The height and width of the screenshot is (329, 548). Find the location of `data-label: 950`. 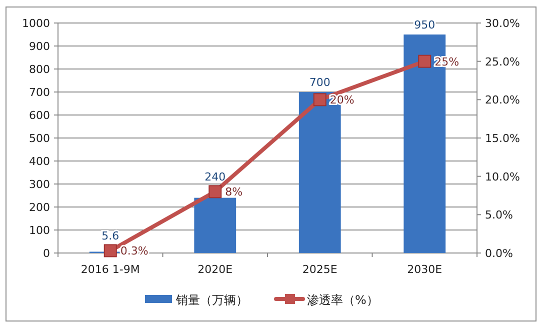

data-label: 950 is located at coordinates (425, 25).